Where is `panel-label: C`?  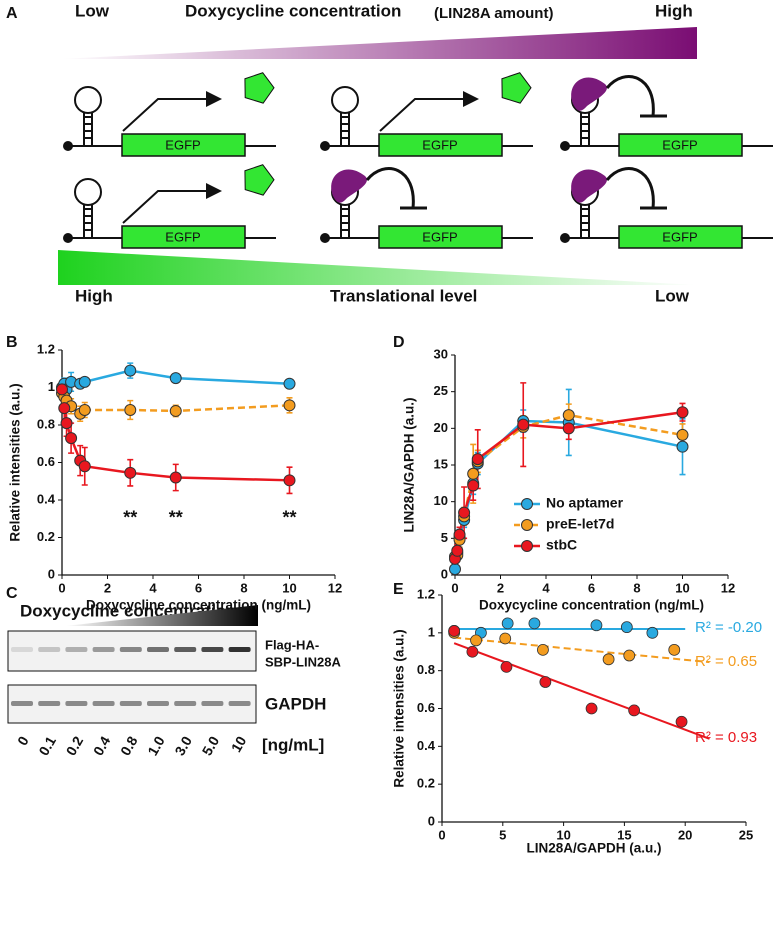
panel-label: C is located at coordinates (12, 593).